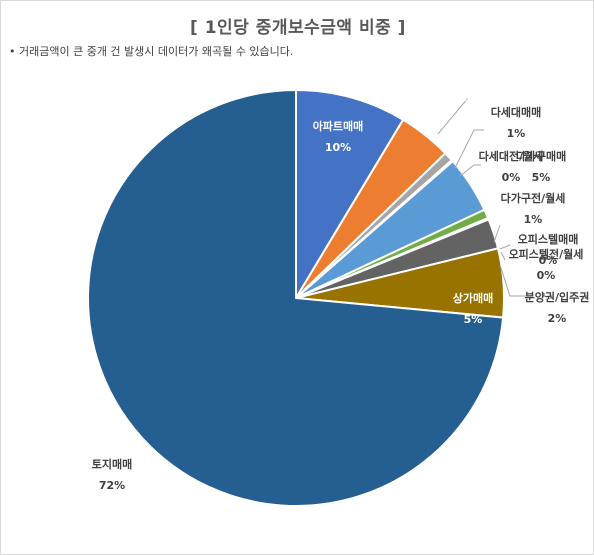  I want to click on slice-value-5: 1%, so click(533, 219).